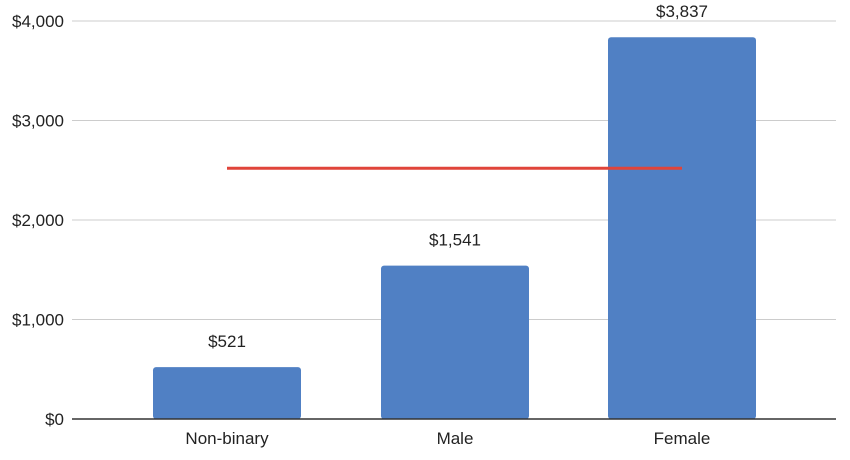  What do you see at coordinates (682, 11) in the screenshot?
I see `data-label: $3,837` at bounding box center [682, 11].